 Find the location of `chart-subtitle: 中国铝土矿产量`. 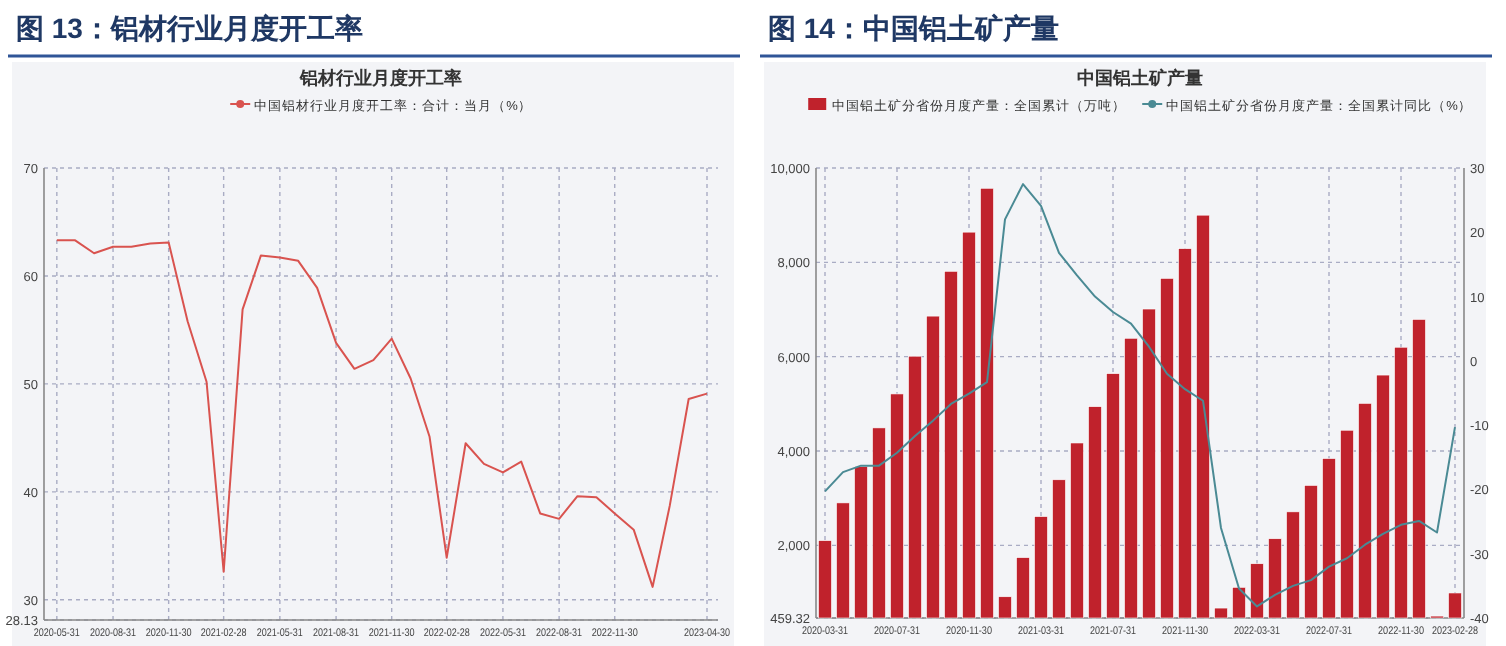

chart-subtitle: 中国铝土矿产量 is located at coordinates (1140, 78).